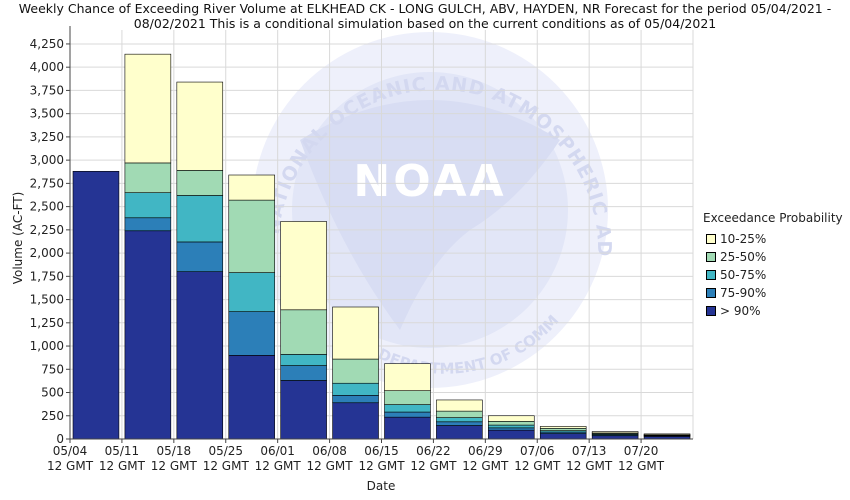 Image resolution: width=850 pixels, height=500 pixels. What do you see at coordinates (122, 451) in the screenshot?
I see `x-tick-label: 05/11` at bounding box center [122, 451].